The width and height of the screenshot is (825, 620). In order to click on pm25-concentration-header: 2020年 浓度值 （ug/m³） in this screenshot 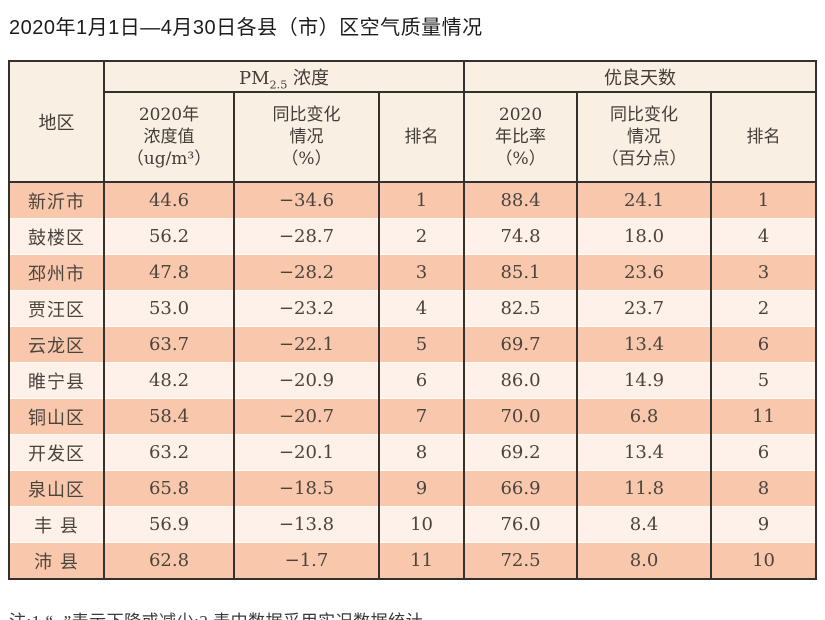, I will do `click(169, 137)`.